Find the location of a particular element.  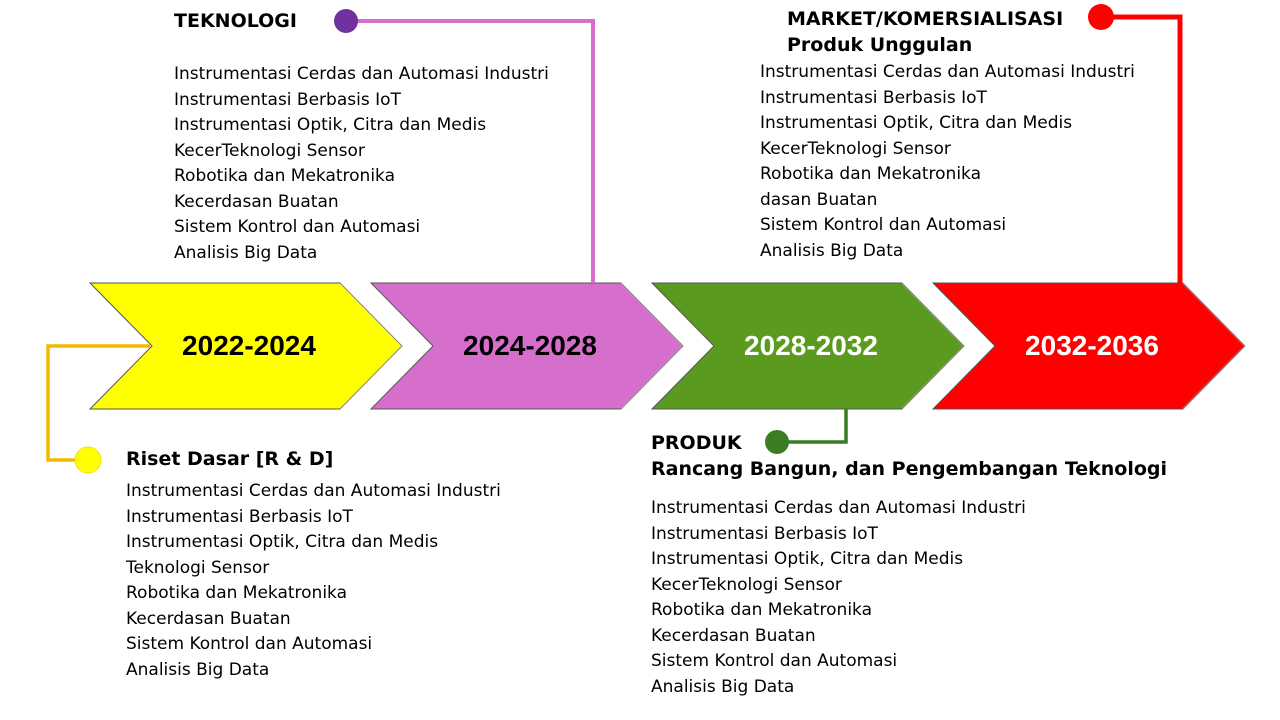

produk-title: PRODUK is located at coordinates (696, 443).